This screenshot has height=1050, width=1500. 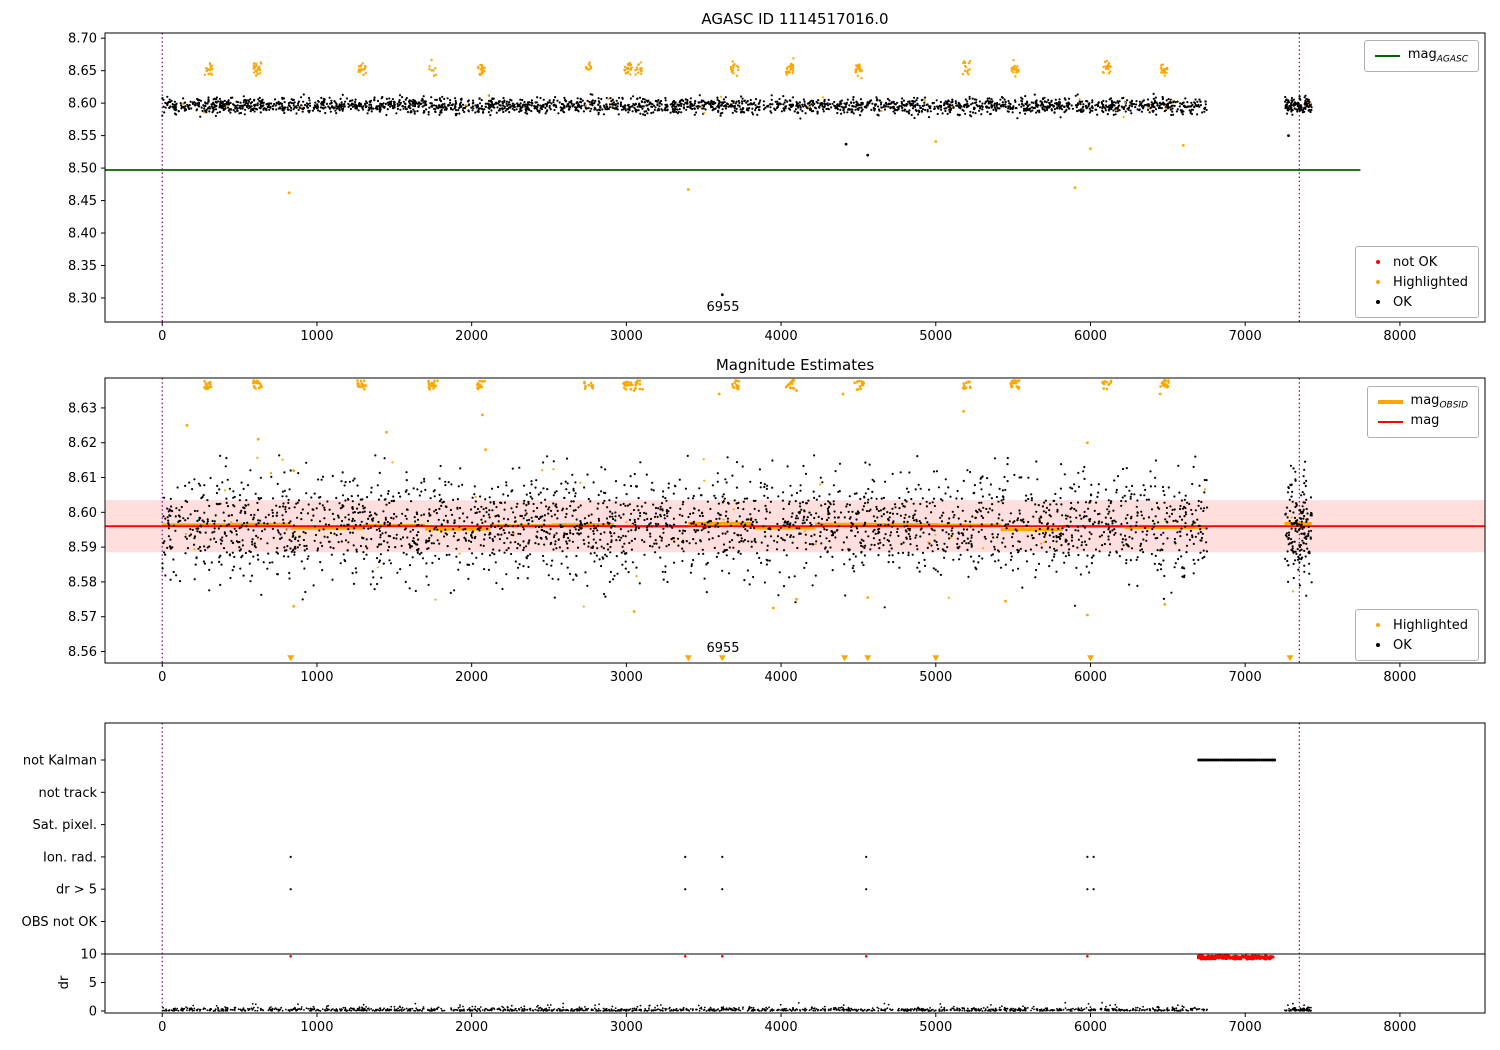 What do you see at coordinates (82, 582) in the screenshot?
I see `y-tick-label: 8.58` at bounding box center [82, 582].